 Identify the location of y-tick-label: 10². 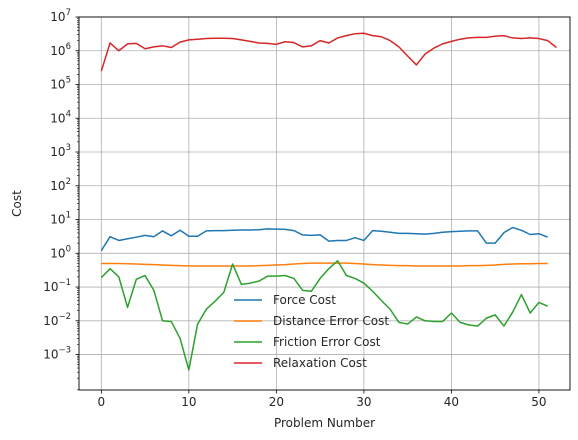
(60, 185).